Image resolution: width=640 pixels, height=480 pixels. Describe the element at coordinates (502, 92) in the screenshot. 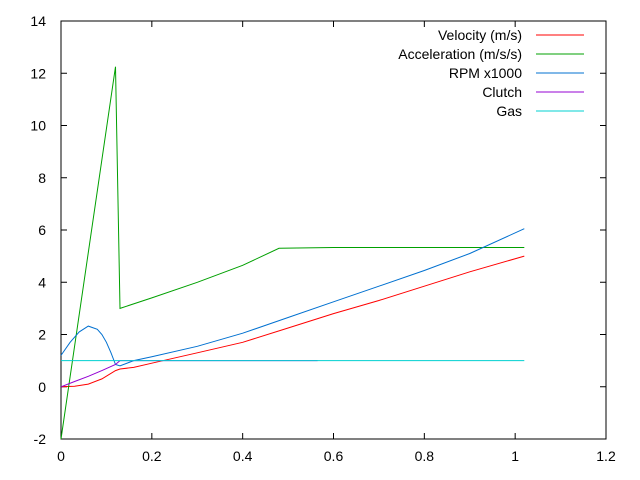

I see `legend-label: Clutch` at that location.